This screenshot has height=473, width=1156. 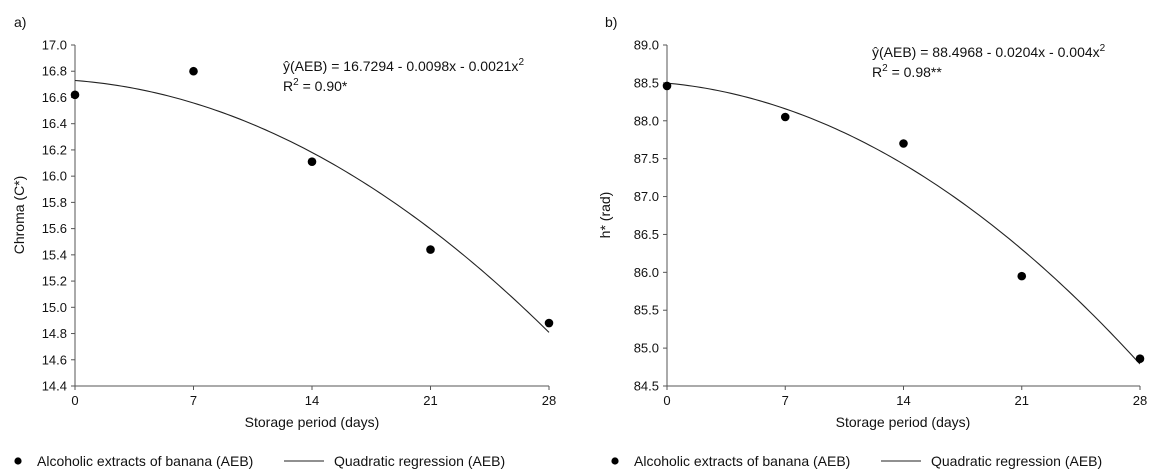 What do you see at coordinates (646, 272) in the screenshot?
I see `y-tick-label: 86.0` at bounding box center [646, 272].